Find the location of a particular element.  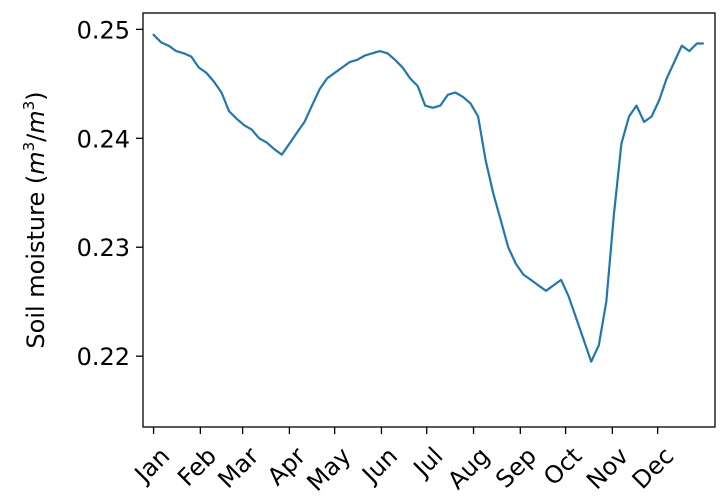

x-tick-label: Dec is located at coordinates (653, 468).